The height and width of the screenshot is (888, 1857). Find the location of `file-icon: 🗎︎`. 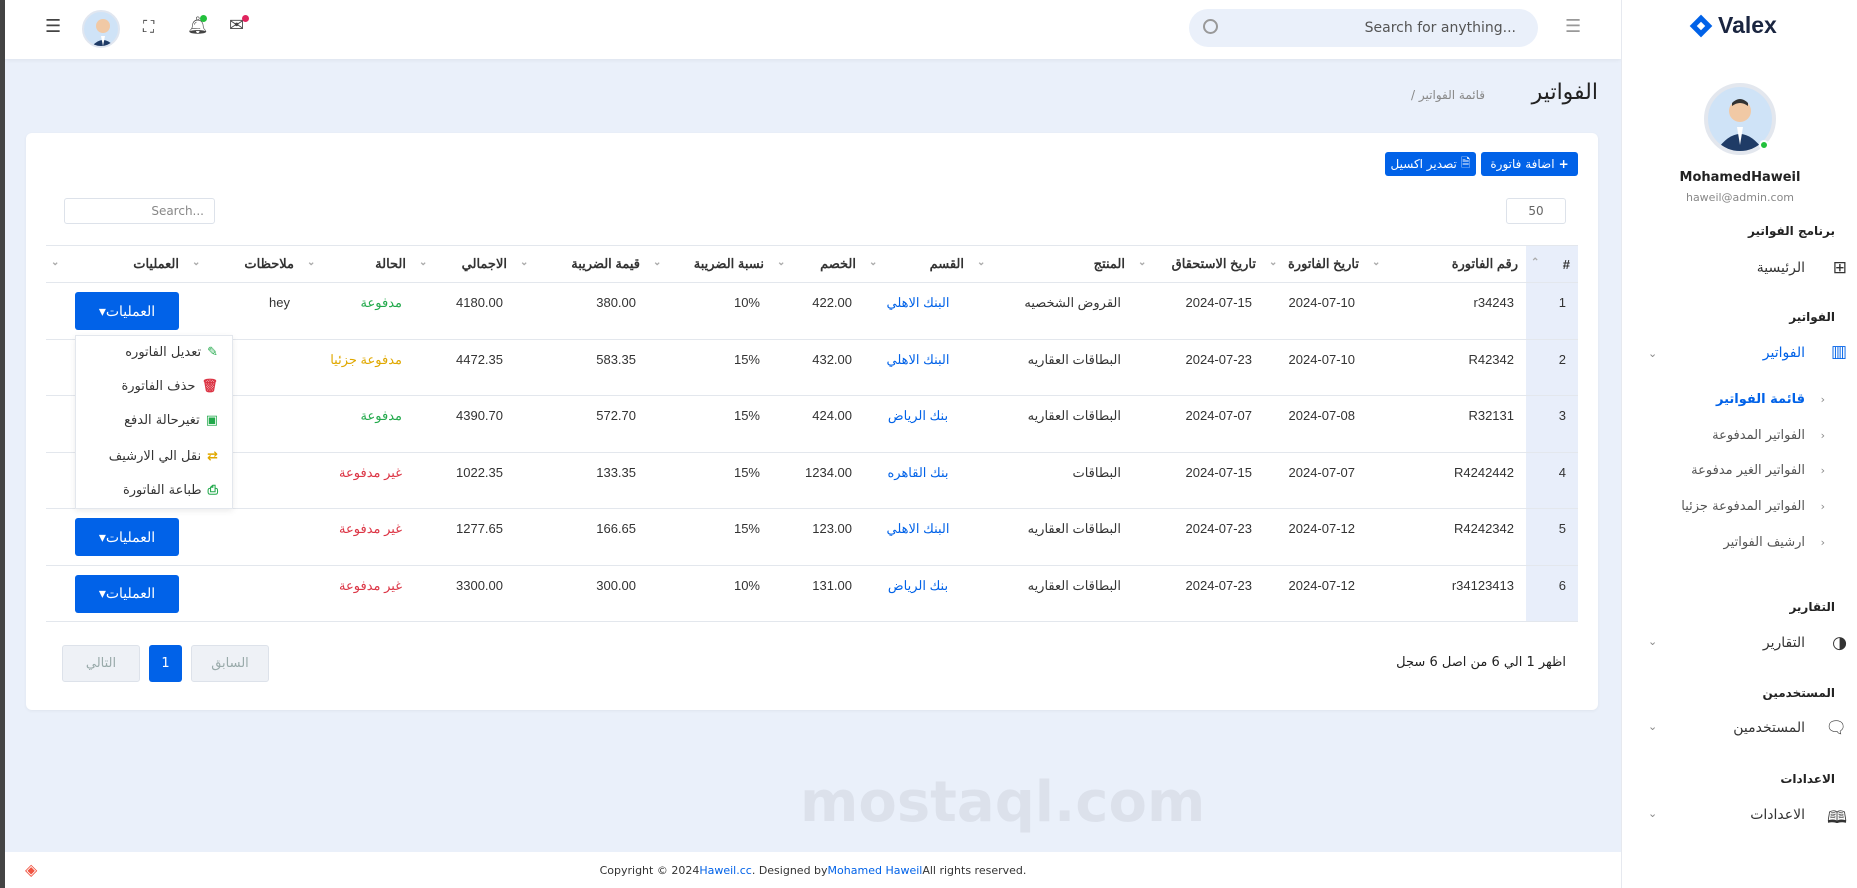

file-icon: 🗎︎ is located at coordinates (1465, 162).